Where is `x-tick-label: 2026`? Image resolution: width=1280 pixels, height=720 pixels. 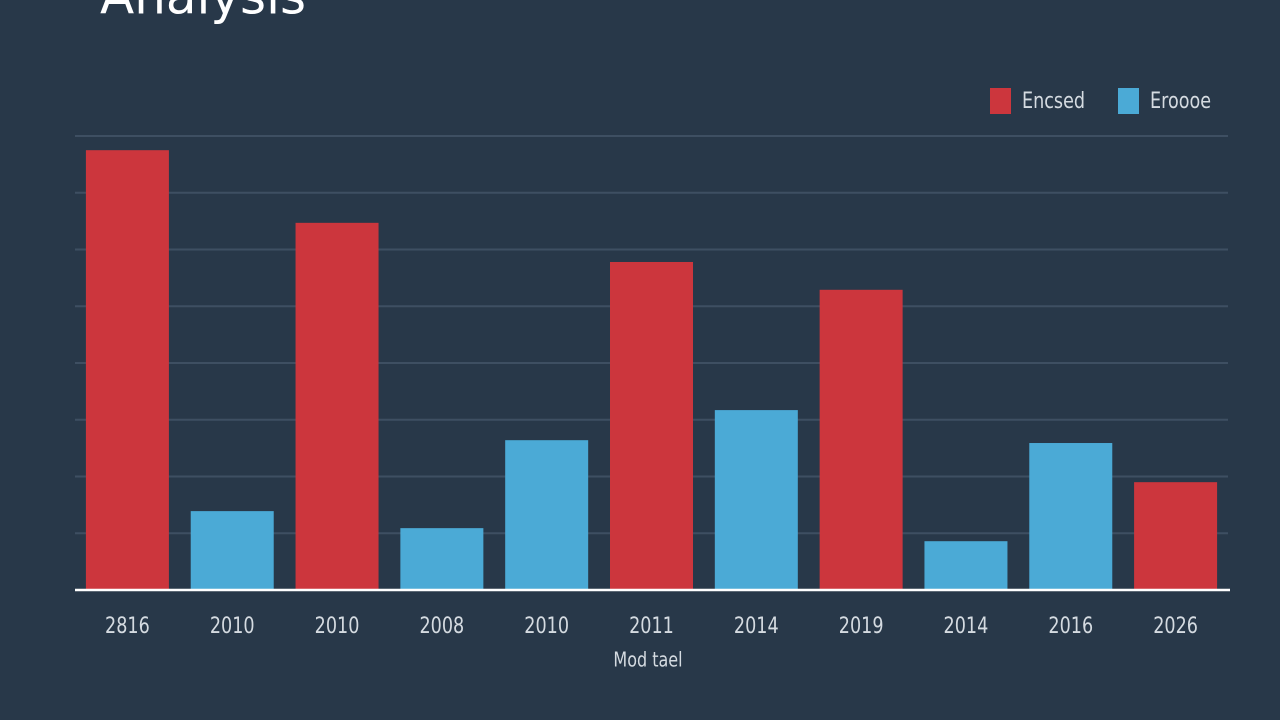
x-tick-label: 2026 is located at coordinates (1175, 625).